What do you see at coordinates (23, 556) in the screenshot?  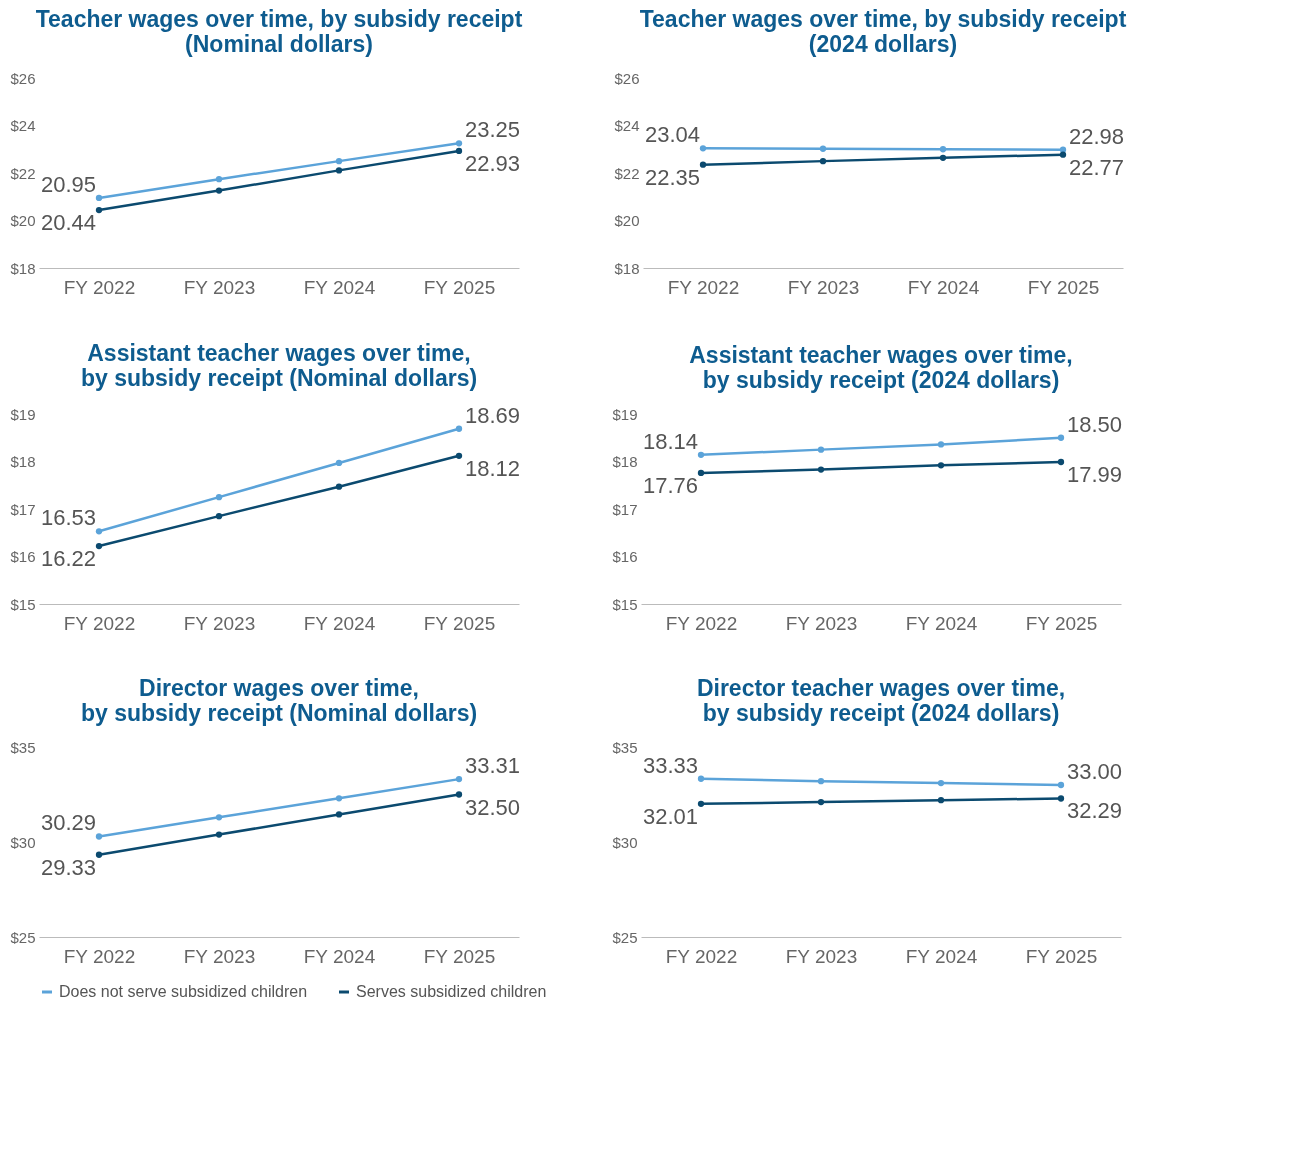 I see `y-tick-label: $16` at bounding box center [23, 556].